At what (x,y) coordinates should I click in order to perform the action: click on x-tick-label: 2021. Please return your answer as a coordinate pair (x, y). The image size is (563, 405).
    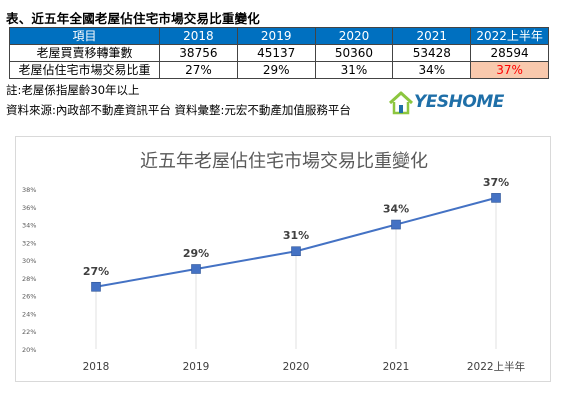
    Looking at the image, I should click on (396, 367).